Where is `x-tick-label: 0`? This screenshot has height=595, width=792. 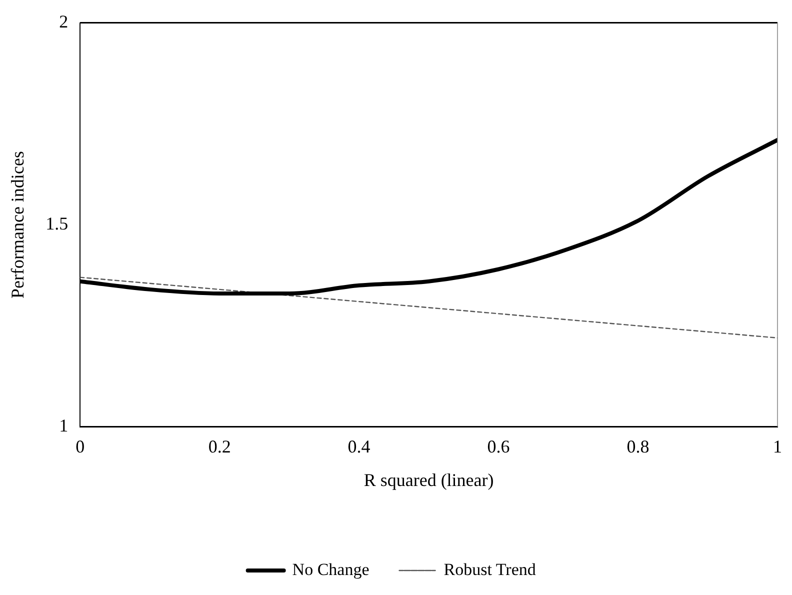
x-tick-label: 0 is located at coordinates (80, 446).